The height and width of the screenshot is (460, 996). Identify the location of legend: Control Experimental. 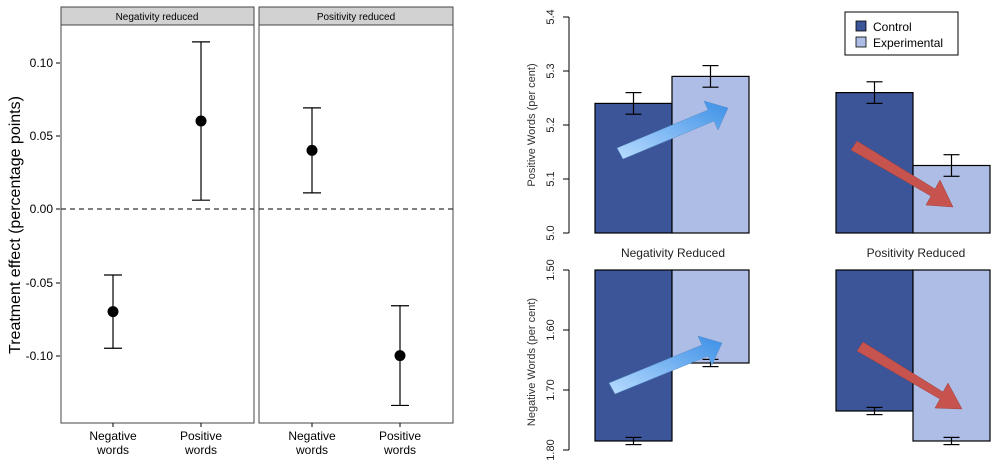
(901, 33).